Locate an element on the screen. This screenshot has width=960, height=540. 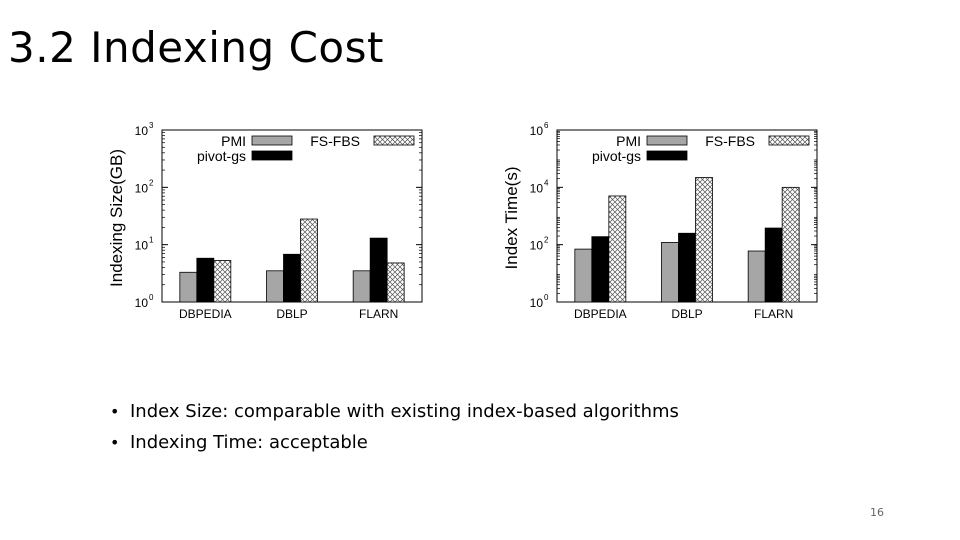
y-tick-exponent: 1 is located at coordinates (151, 240).